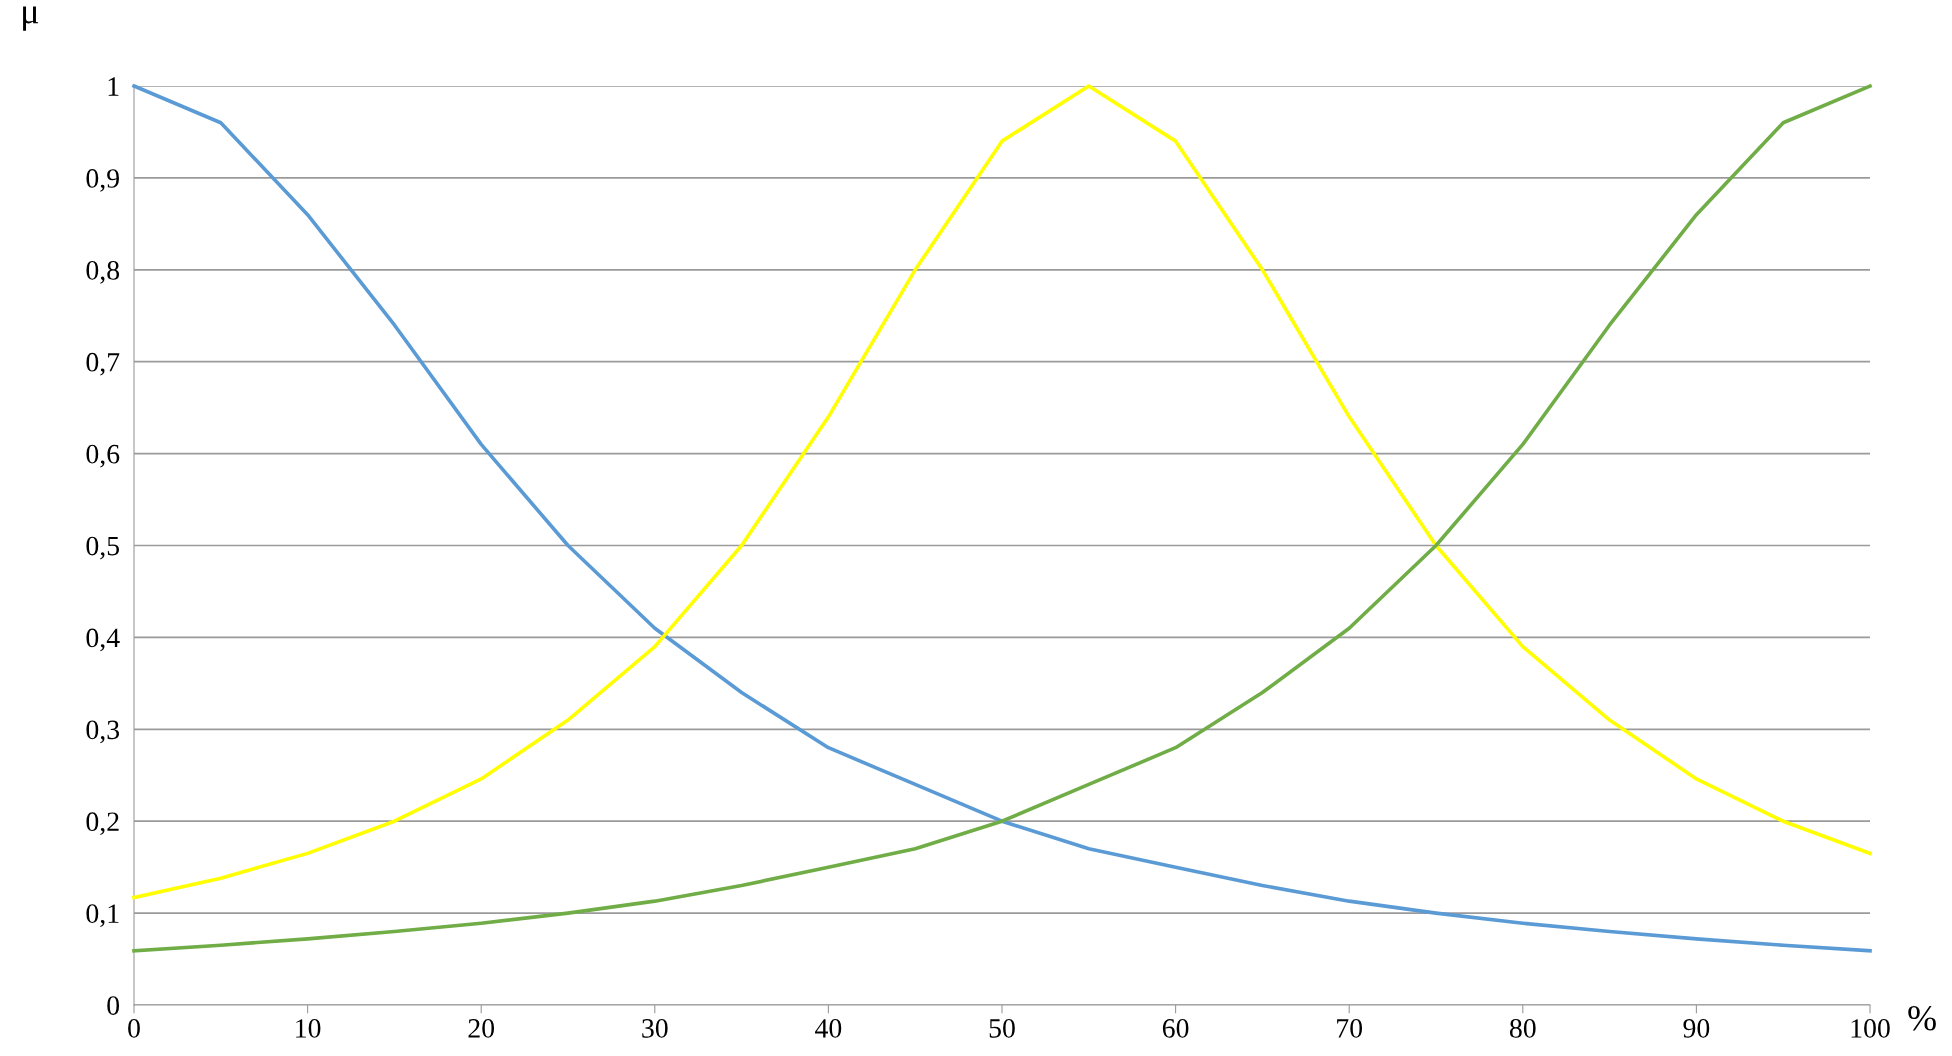  Describe the element at coordinates (1002, 1028) in the screenshot. I see `x-tick-label: 50` at that location.